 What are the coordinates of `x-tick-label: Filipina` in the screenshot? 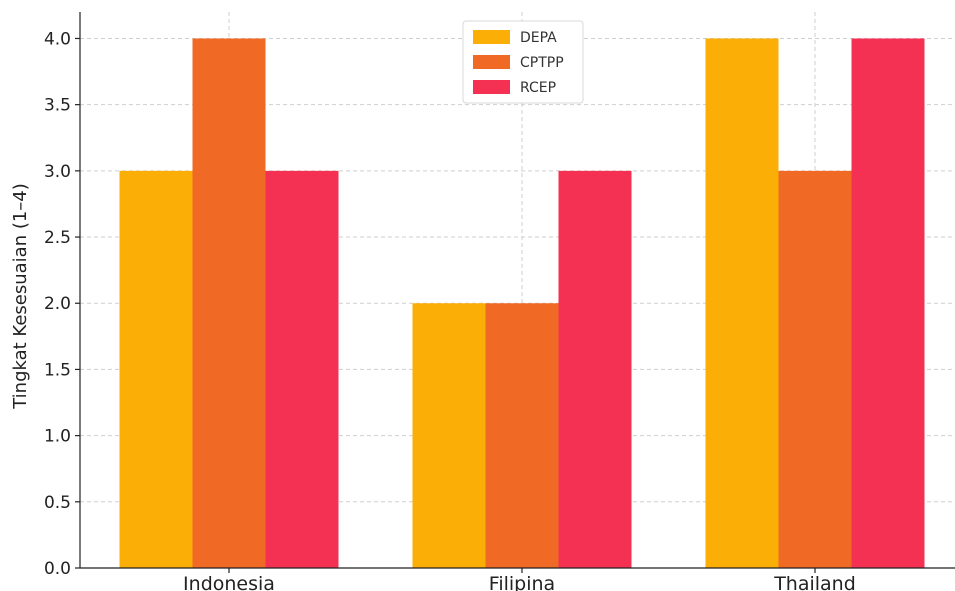 It's located at (522, 582).